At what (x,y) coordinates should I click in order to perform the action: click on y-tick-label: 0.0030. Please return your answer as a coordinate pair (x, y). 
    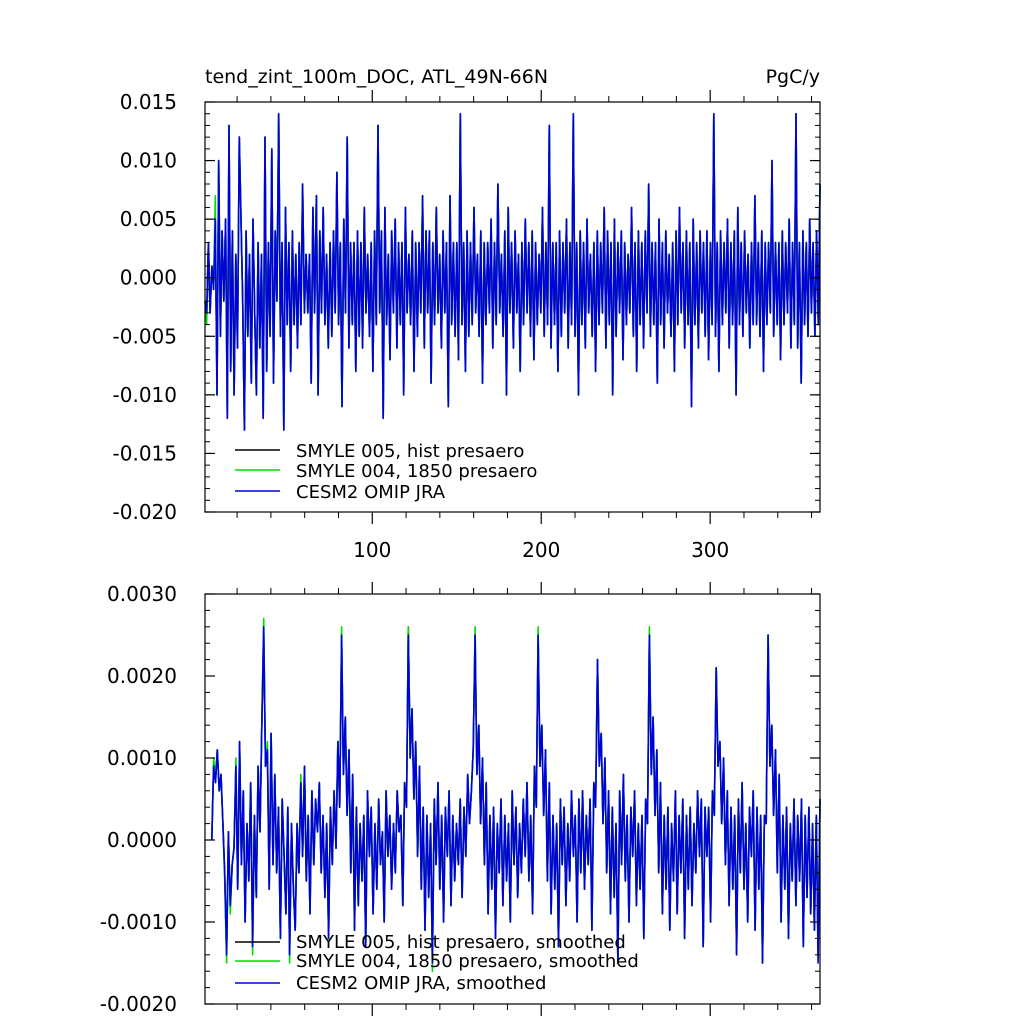
    Looking at the image, I should click on (142, 594).